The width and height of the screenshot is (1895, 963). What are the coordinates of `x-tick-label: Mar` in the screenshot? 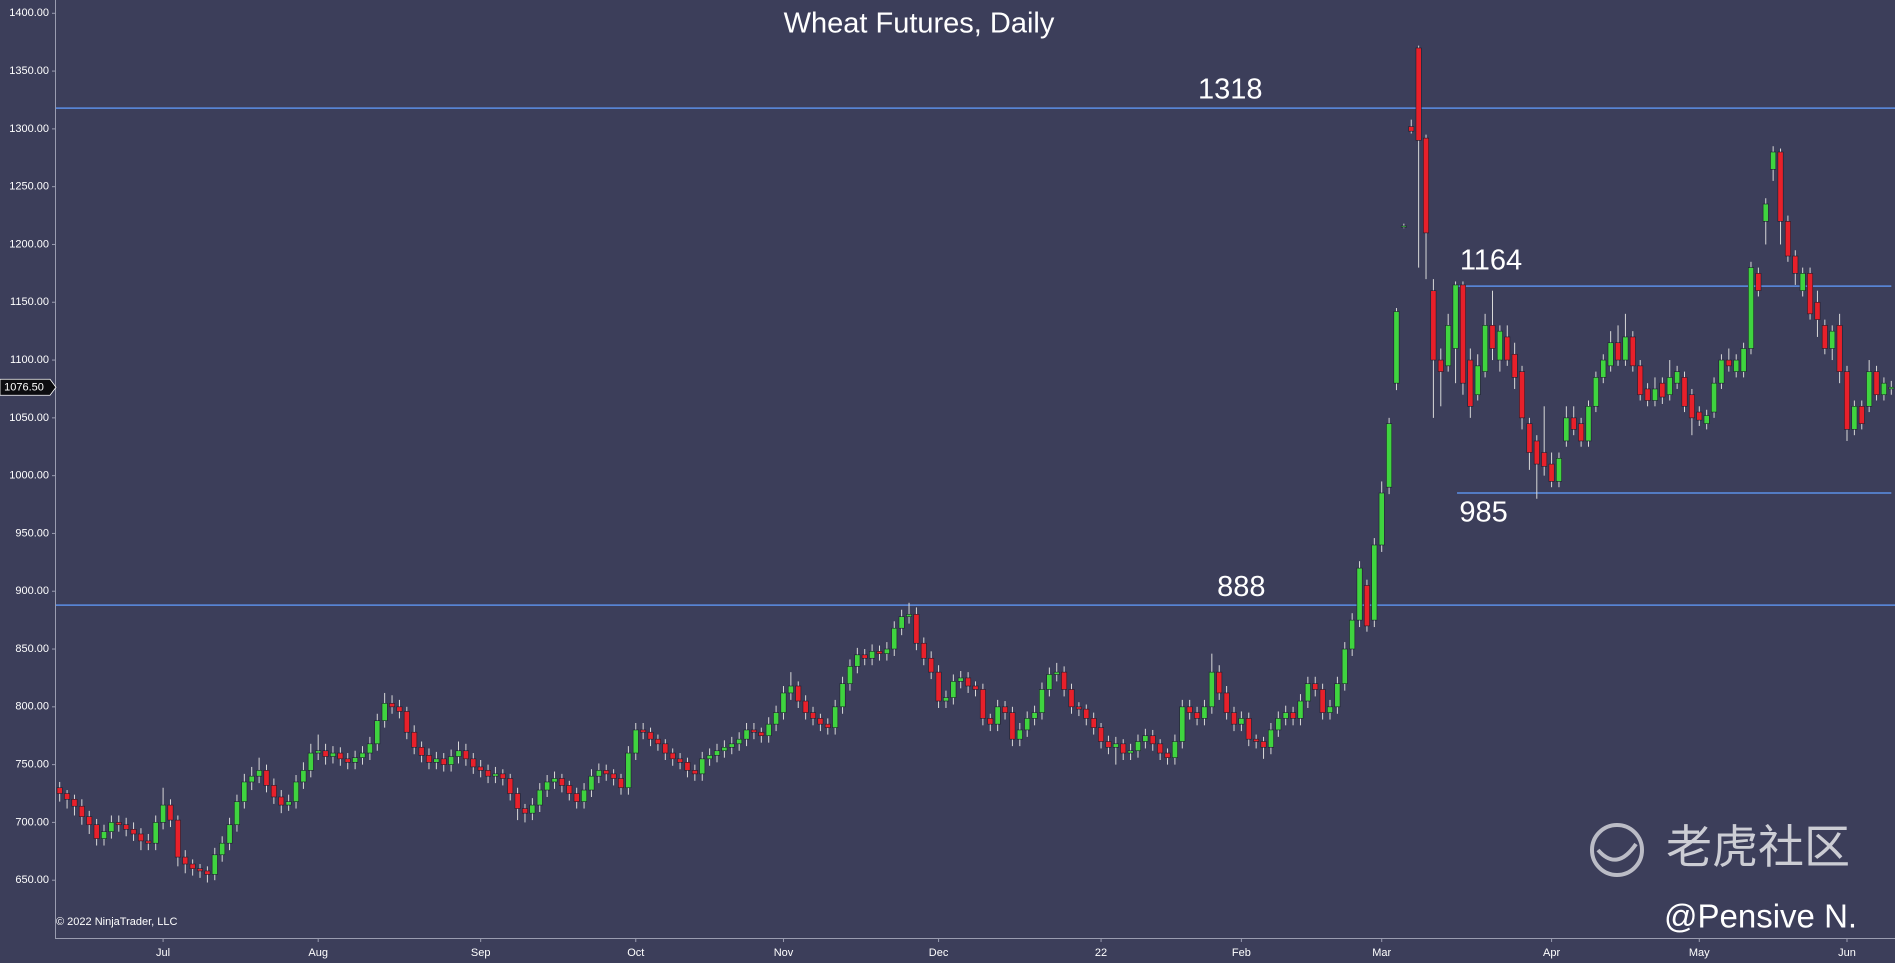 It's located at (1381, 953).